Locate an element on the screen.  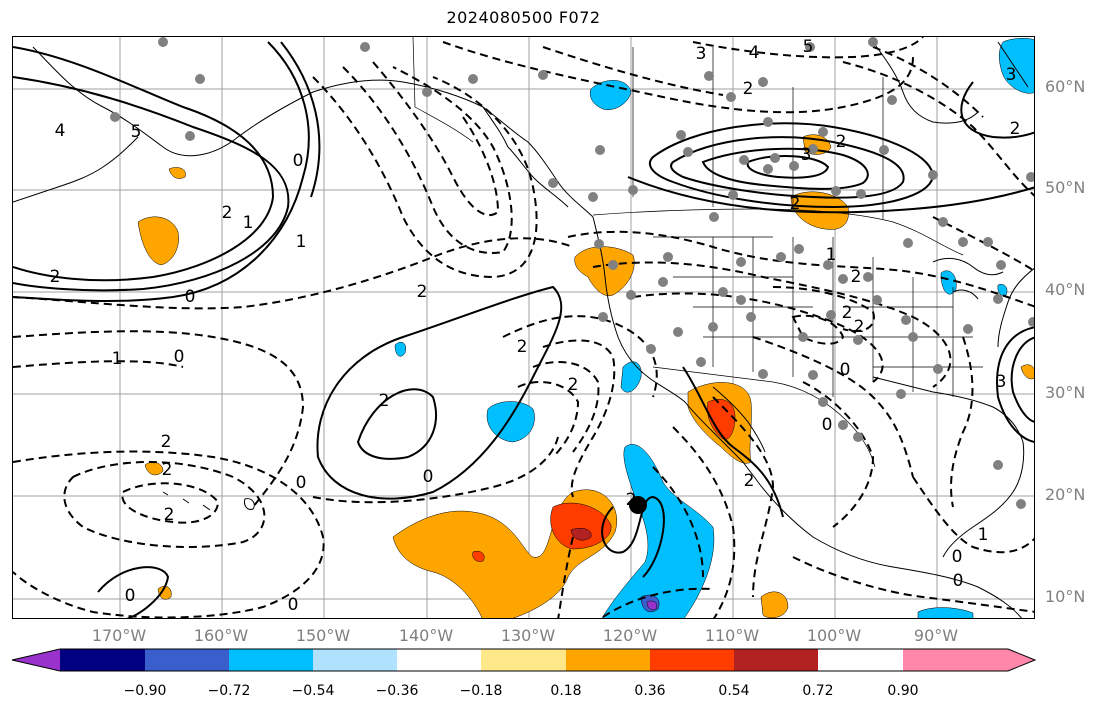
colorbar-tick-label: −0.36 is located at coordinates (397, 691).